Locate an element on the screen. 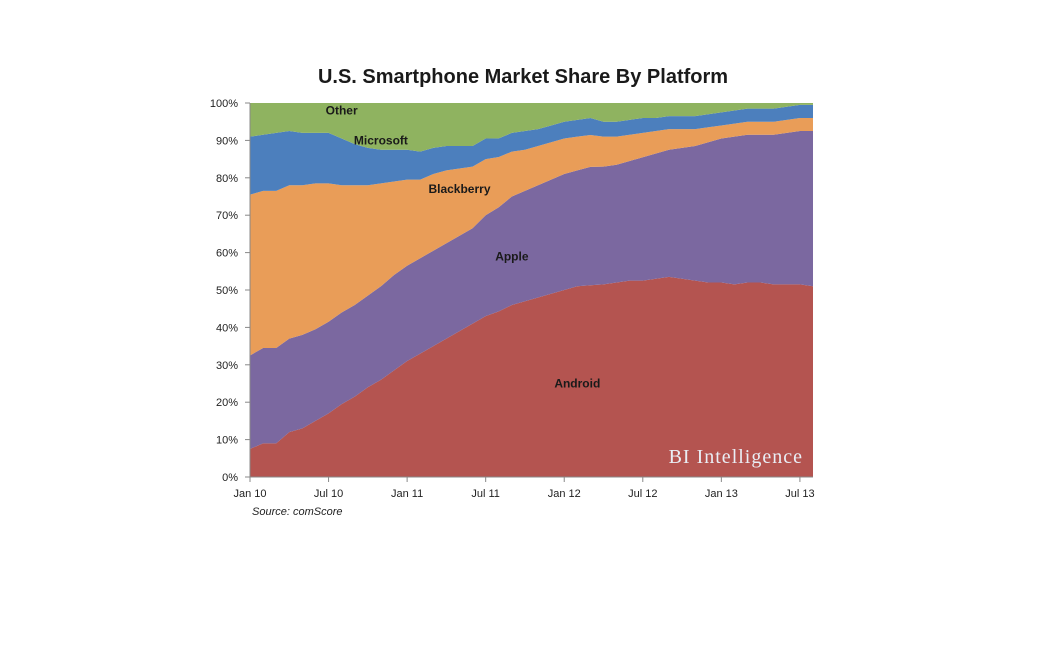  y-tick-label: 0% is located at coordinates (230, 478).